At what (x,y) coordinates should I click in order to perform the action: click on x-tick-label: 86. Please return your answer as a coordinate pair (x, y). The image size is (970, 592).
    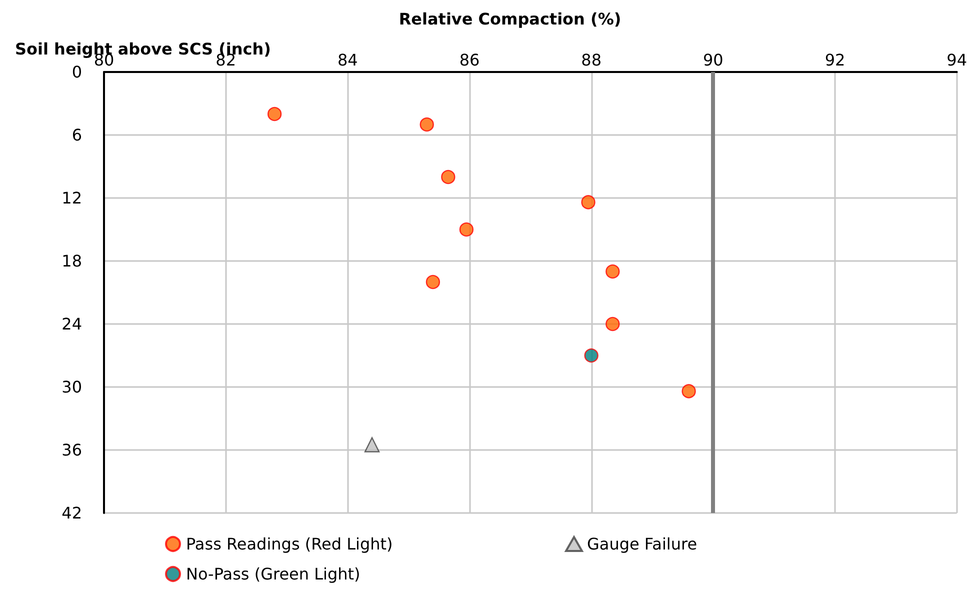
    Looking at the image, I should click on (469, 60).